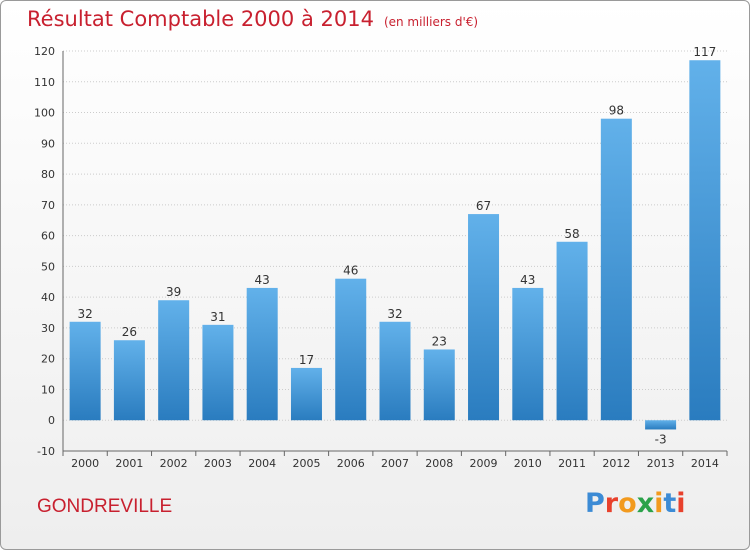  I want to click on y-tick-label: 10, so click(48, 389).